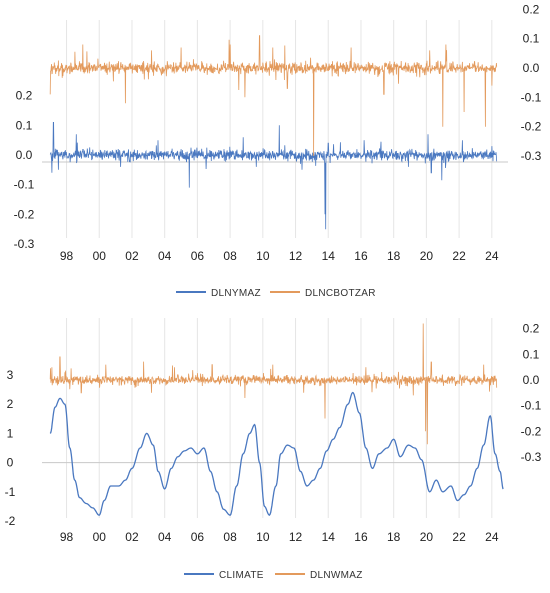 The height and width of the screenshot is (593, 550). I want to click on legend-label-dlnwmaz: DLNWMAZ, so click(336, 575).